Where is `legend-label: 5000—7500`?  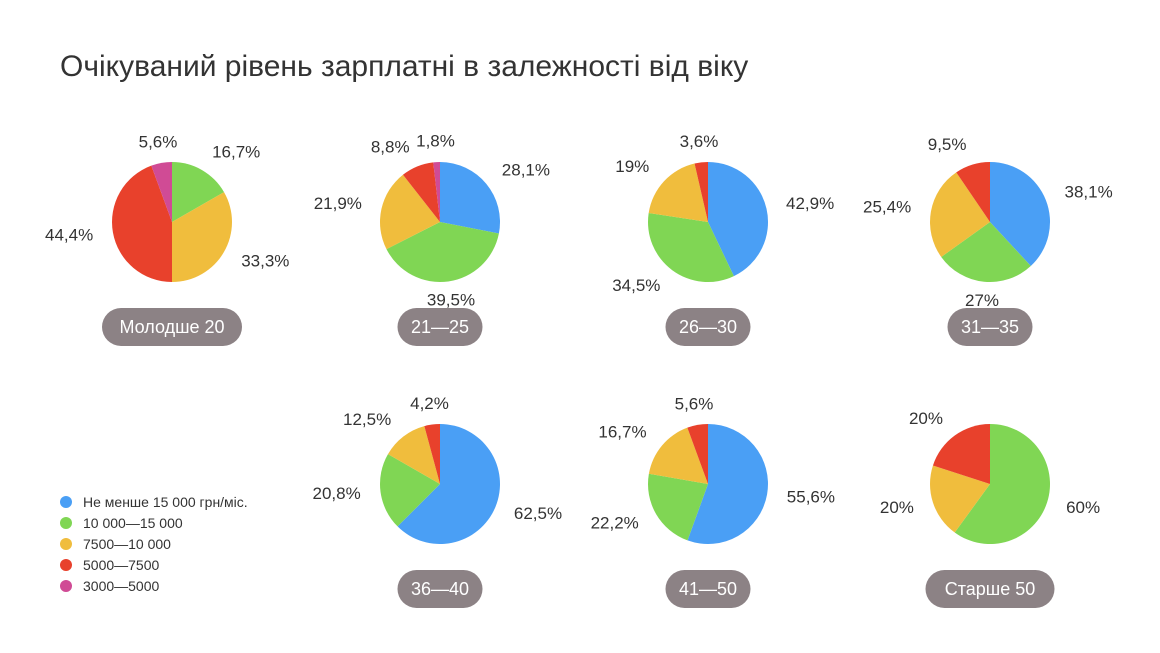 legend-label: 5000—7500 is located at coordinates (121, 564).